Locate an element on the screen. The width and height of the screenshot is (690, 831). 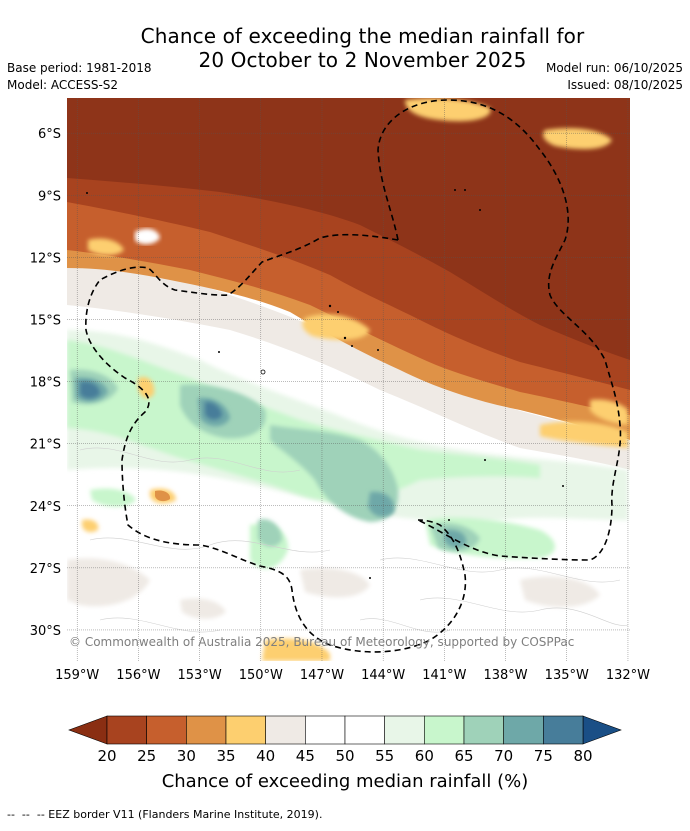
latitude-tick-label: 21°S is located at coordinates (45, 445).